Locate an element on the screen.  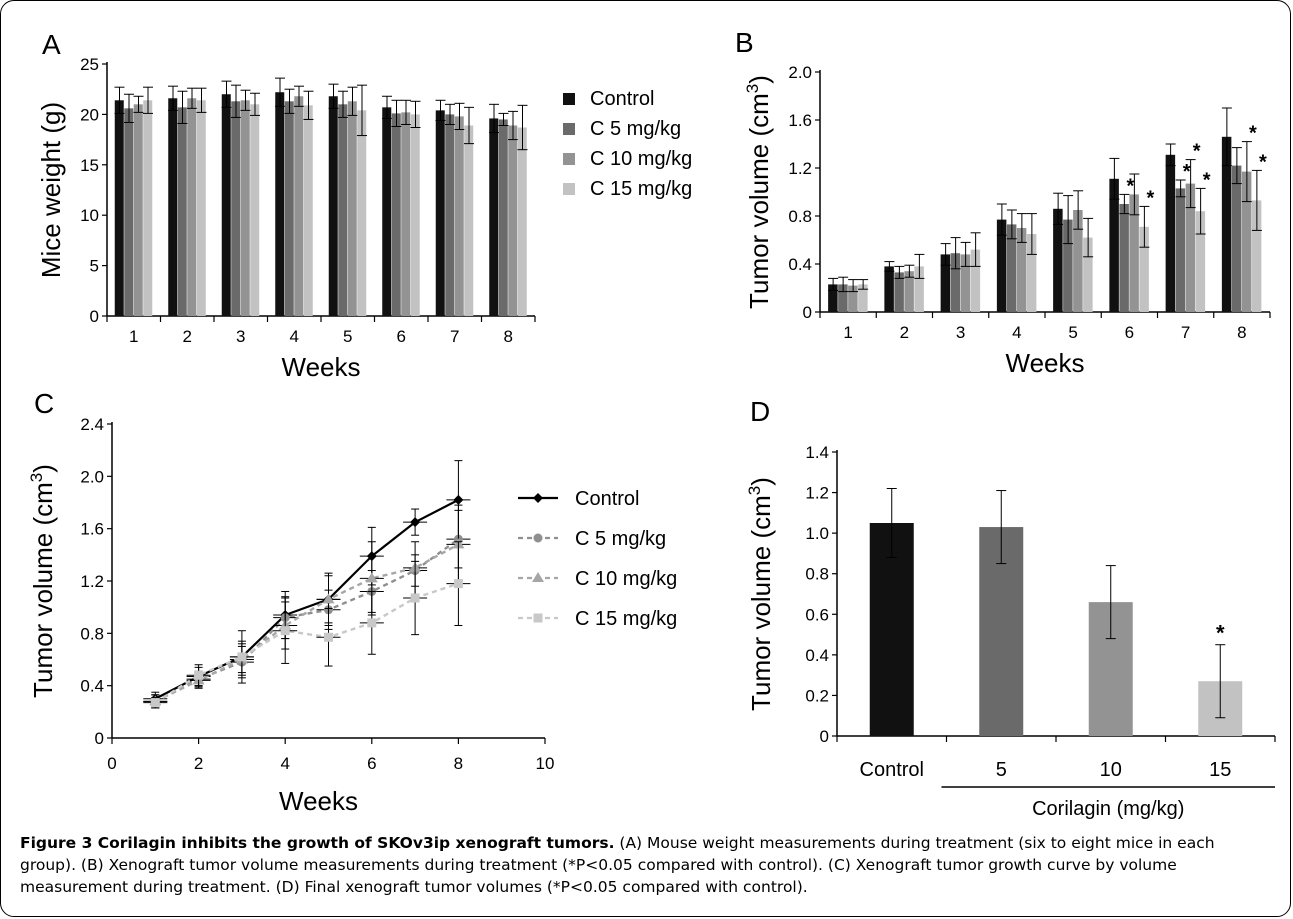
marker-circle is located at coordinates (538, 538).